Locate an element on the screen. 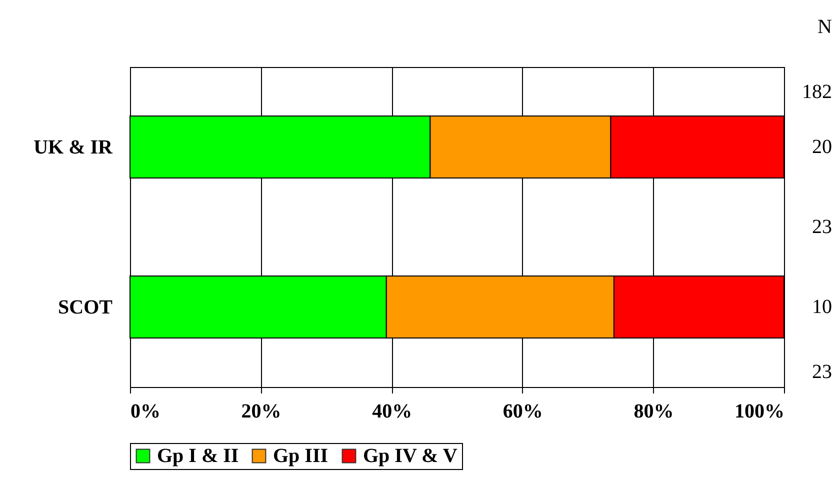  y-tick-label: SCOT is located at coordinates (86, 307).